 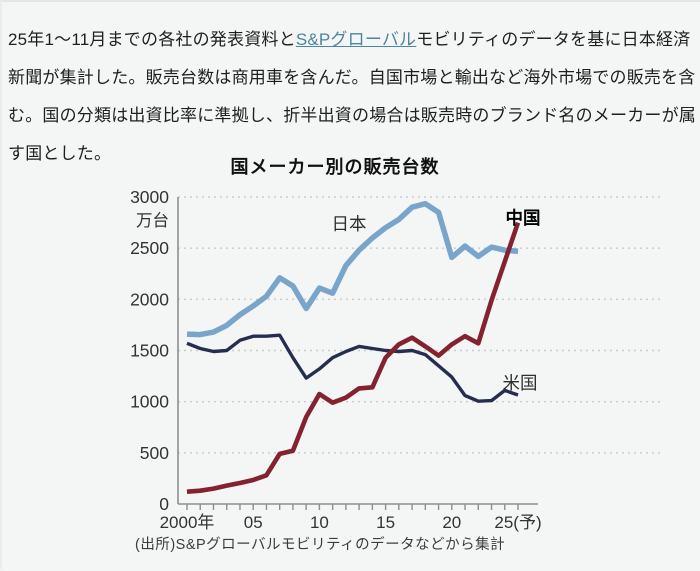 I want to click on sp-global-link: S&Pグローバル, so click(x=356, y=39).